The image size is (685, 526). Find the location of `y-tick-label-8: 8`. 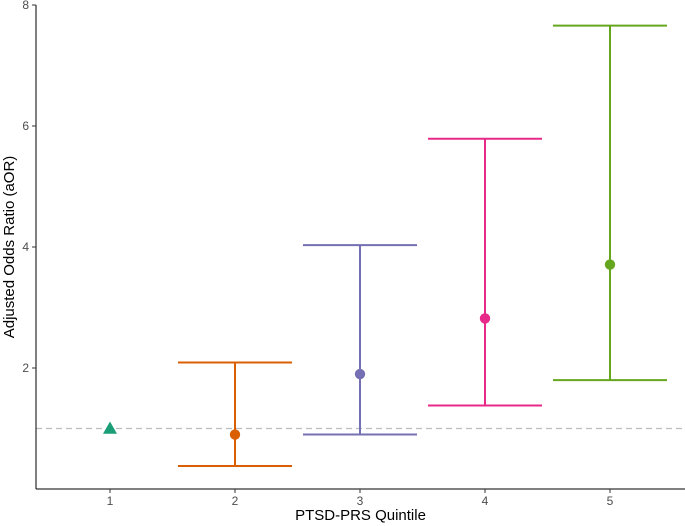

y-tick-label-8: 8 is located at coordinates (25, 6).